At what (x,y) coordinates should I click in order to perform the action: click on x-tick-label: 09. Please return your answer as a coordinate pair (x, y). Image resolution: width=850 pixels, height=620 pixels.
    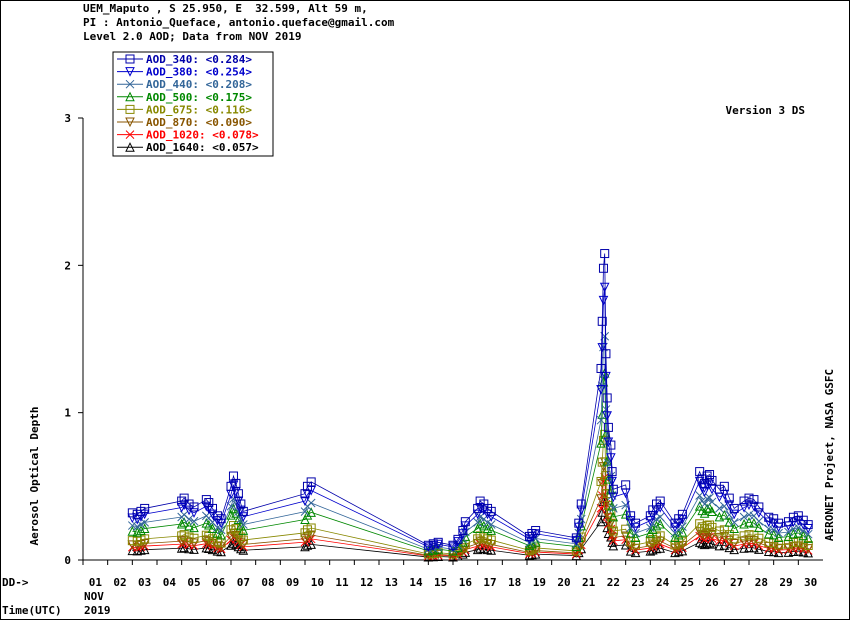
    Looking at the image, I should click on (292, 582).